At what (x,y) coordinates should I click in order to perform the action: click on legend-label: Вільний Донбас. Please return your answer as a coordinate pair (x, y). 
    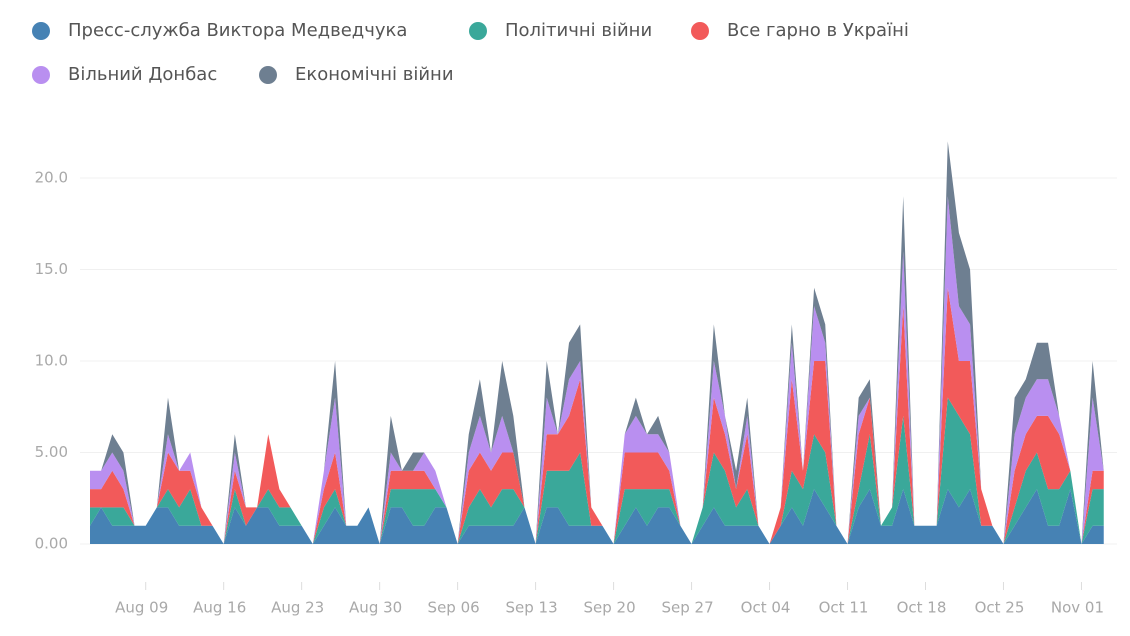
    Looking at the image, I should click on (142, 74).